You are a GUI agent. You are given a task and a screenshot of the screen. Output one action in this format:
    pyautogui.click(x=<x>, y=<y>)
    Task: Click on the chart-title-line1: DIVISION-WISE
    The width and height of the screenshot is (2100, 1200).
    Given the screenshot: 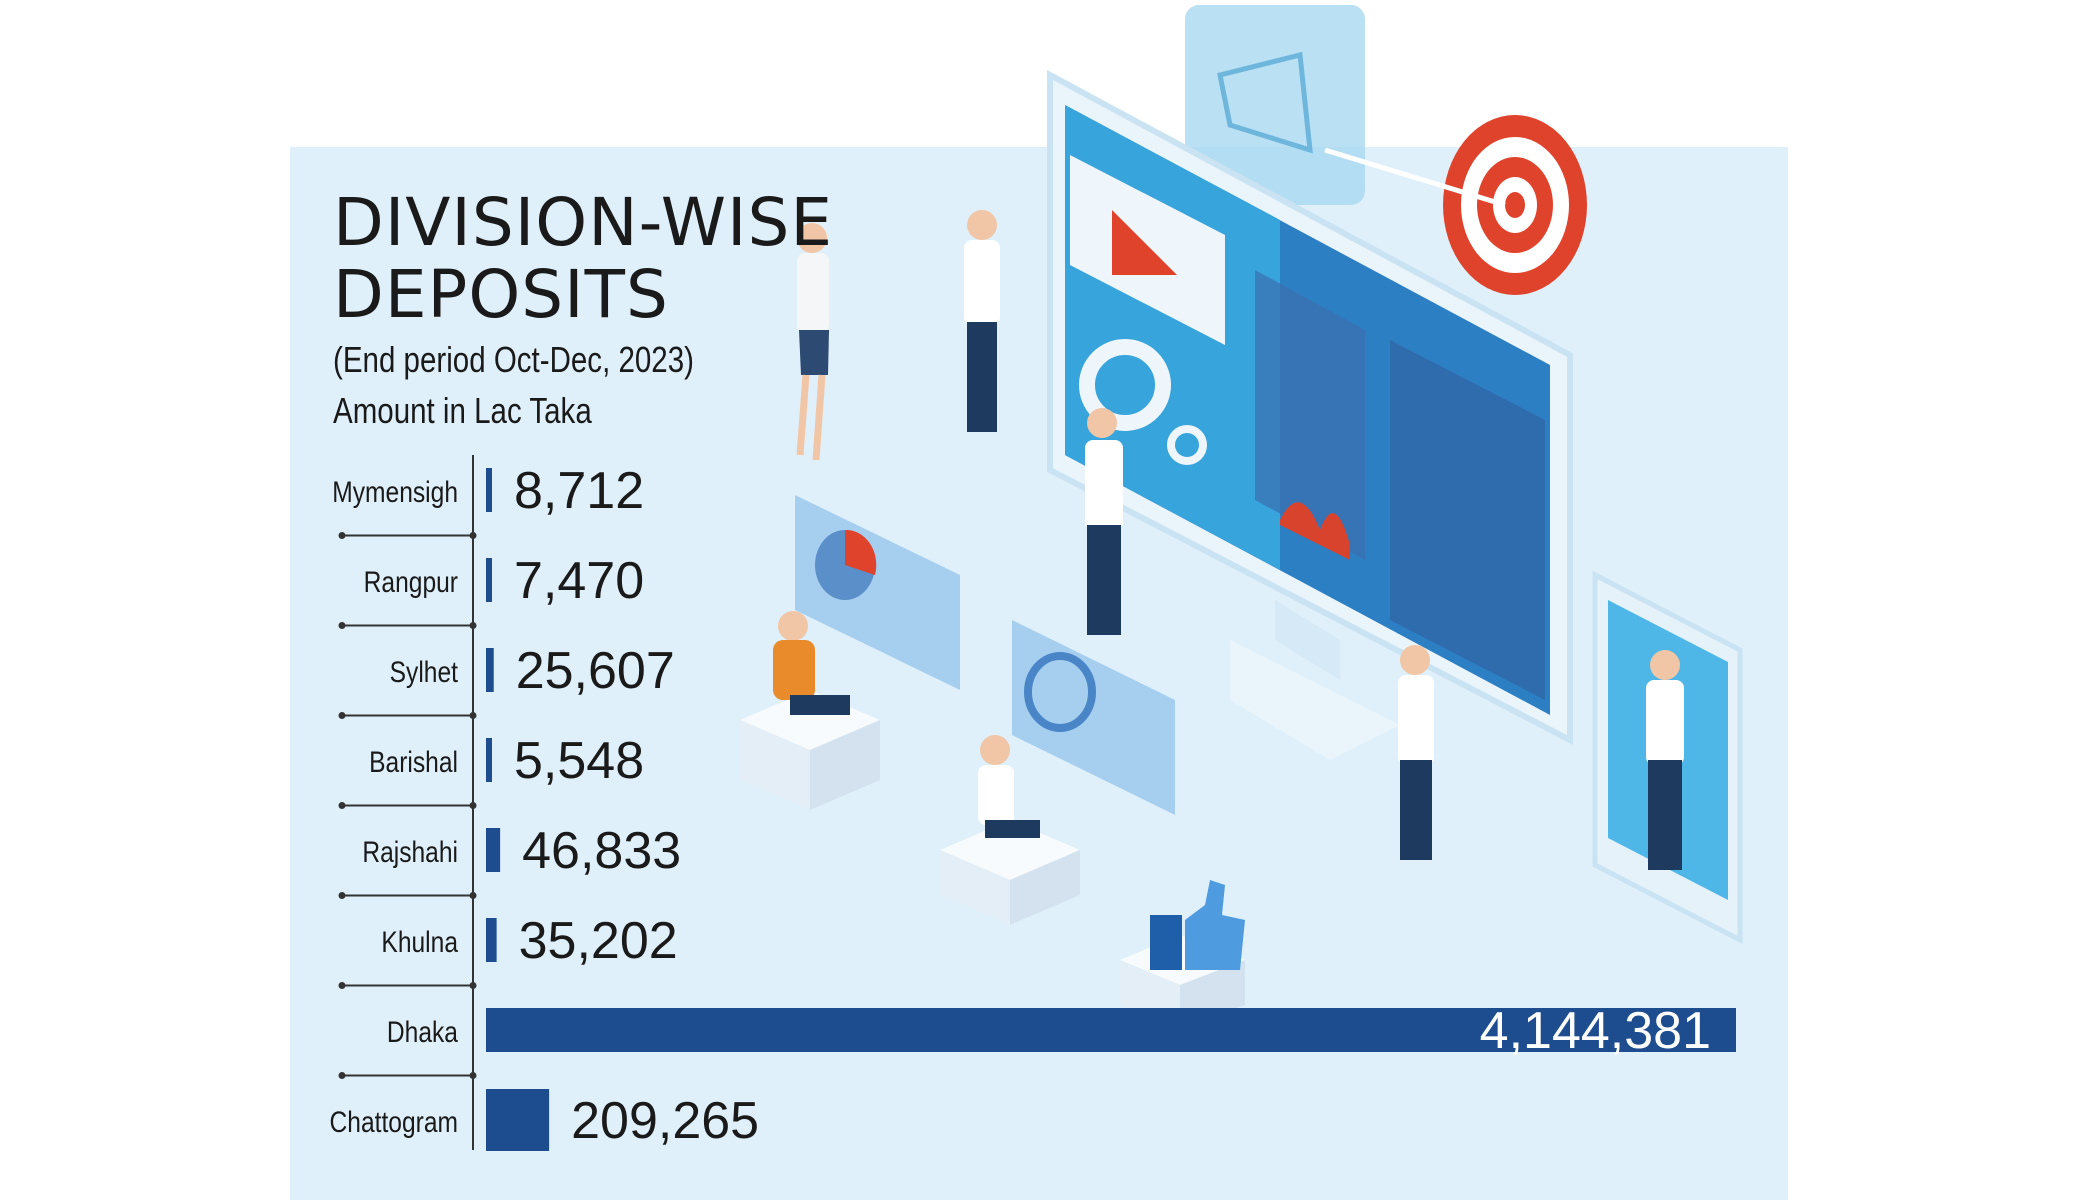 What is the action you would take?
    pyautogui.click(x=583, y=222)
    